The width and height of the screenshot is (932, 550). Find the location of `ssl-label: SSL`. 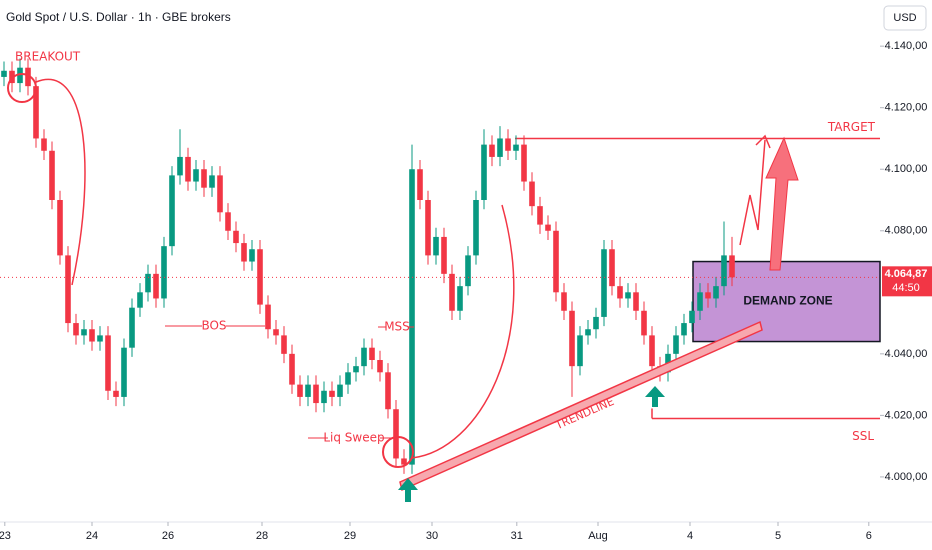

ssl-label: SSL is located at coordinates (863, 436).